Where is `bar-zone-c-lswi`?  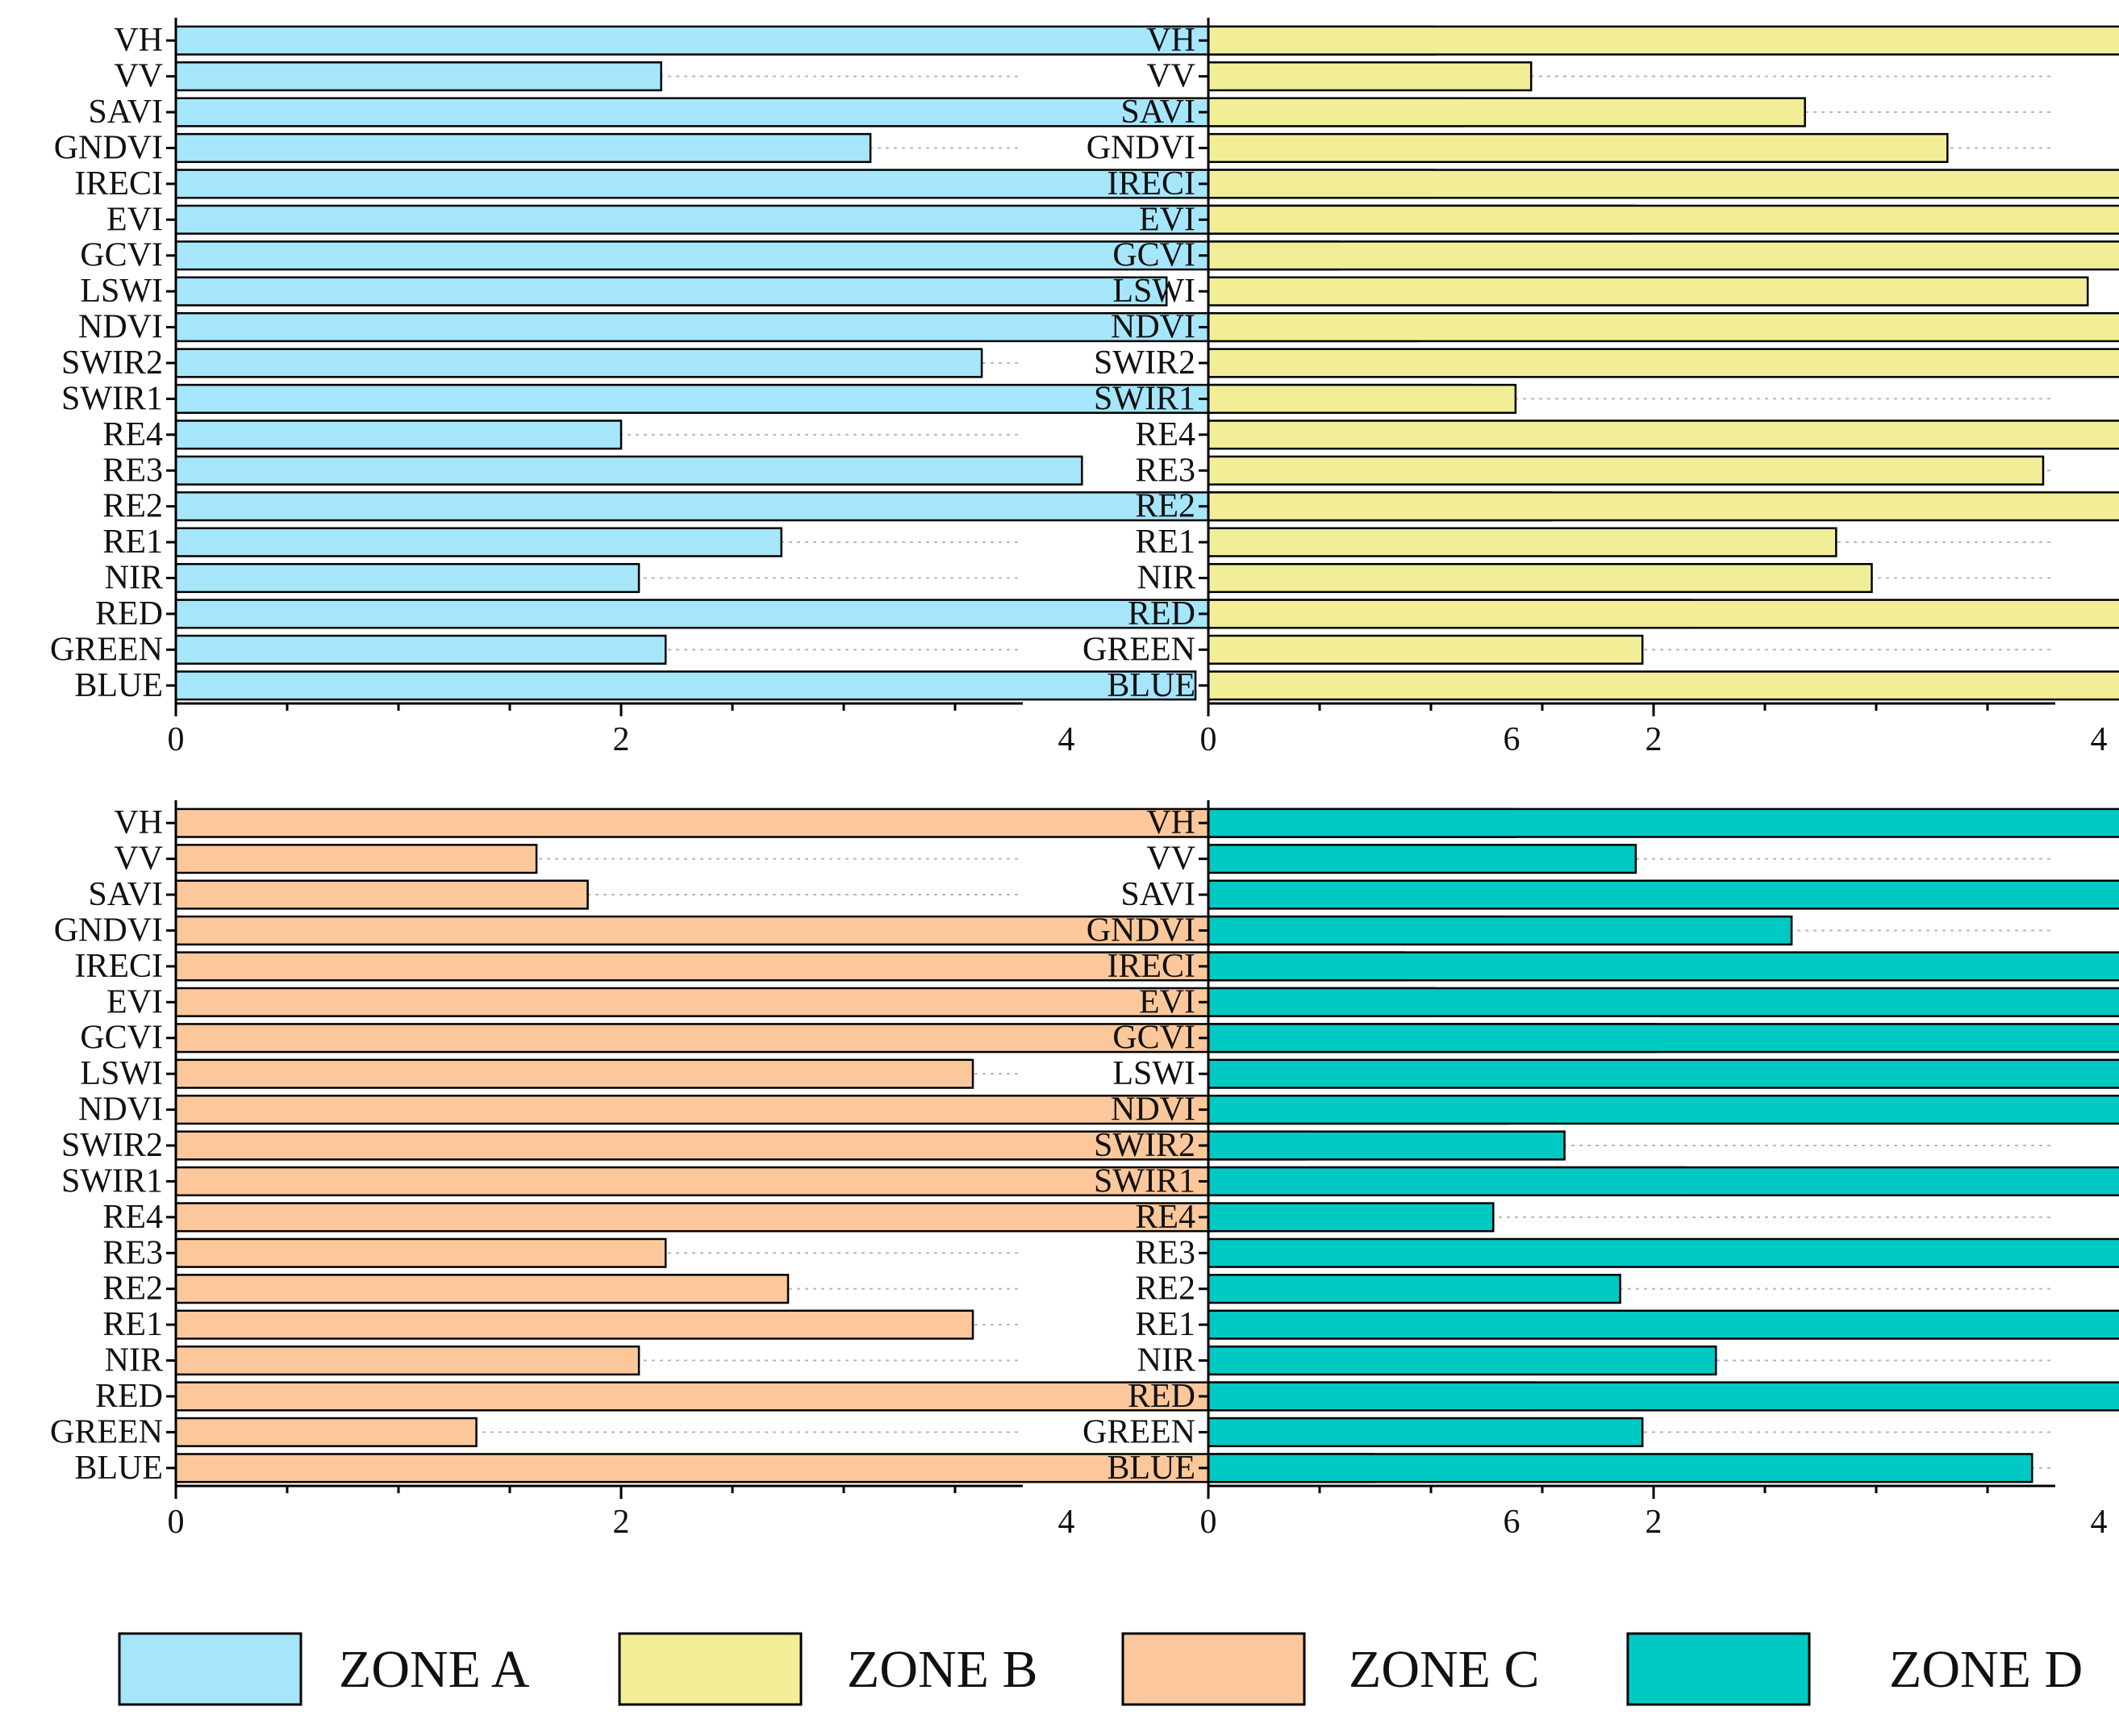 bar-zone-c-lswi is located at coordinates (574, 1074).